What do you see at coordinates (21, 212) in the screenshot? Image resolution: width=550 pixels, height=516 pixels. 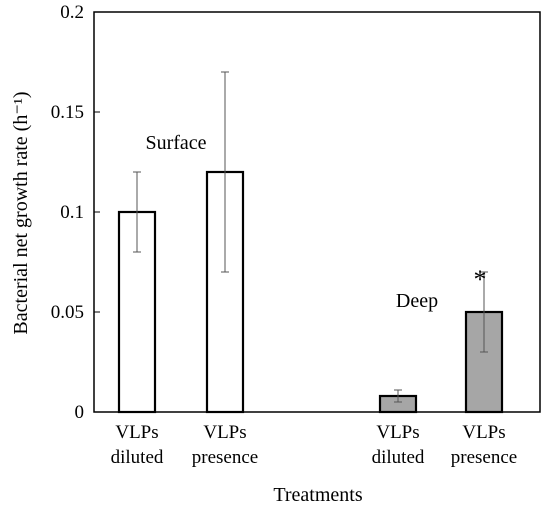 I see `y-axis-title: Bacterial net growth rate (h⁻¹)` at bounding box center [21, 212].